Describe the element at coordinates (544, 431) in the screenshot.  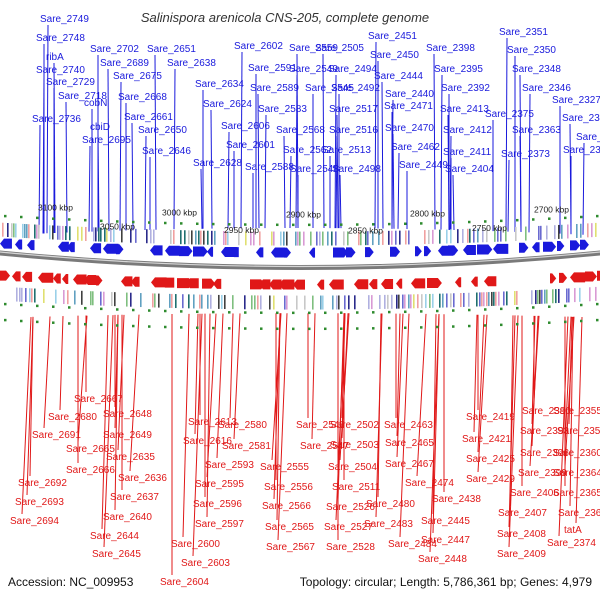
I see `gene-label-bottom: Sare_2393` at that location.